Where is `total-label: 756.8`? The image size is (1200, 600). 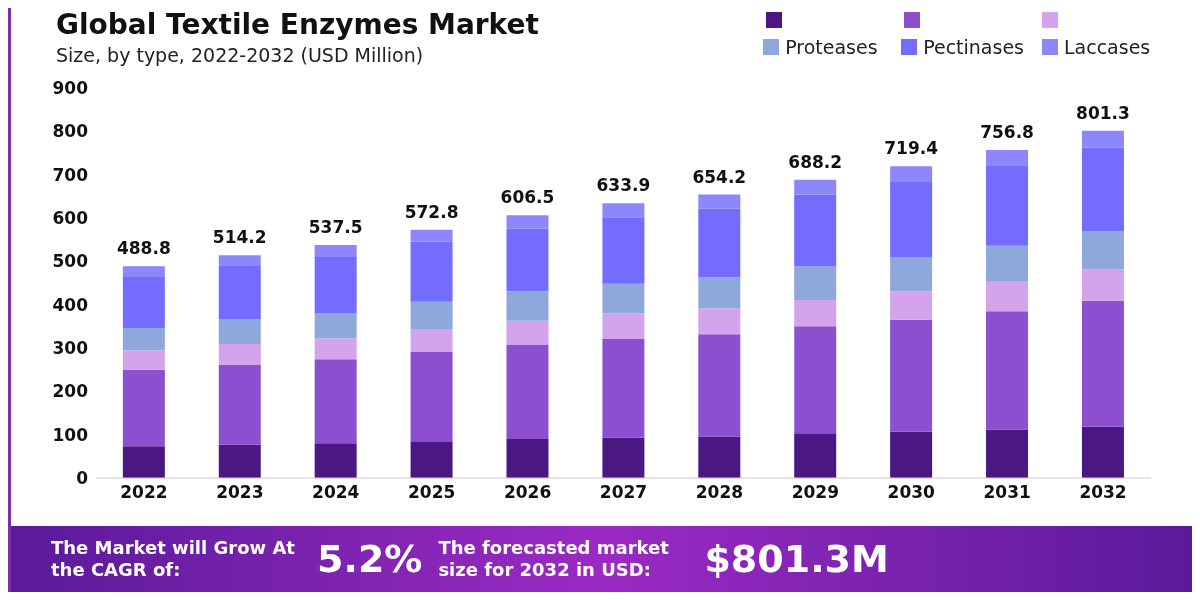
total-label: 756.8 is located at coordinates (1007, 132).